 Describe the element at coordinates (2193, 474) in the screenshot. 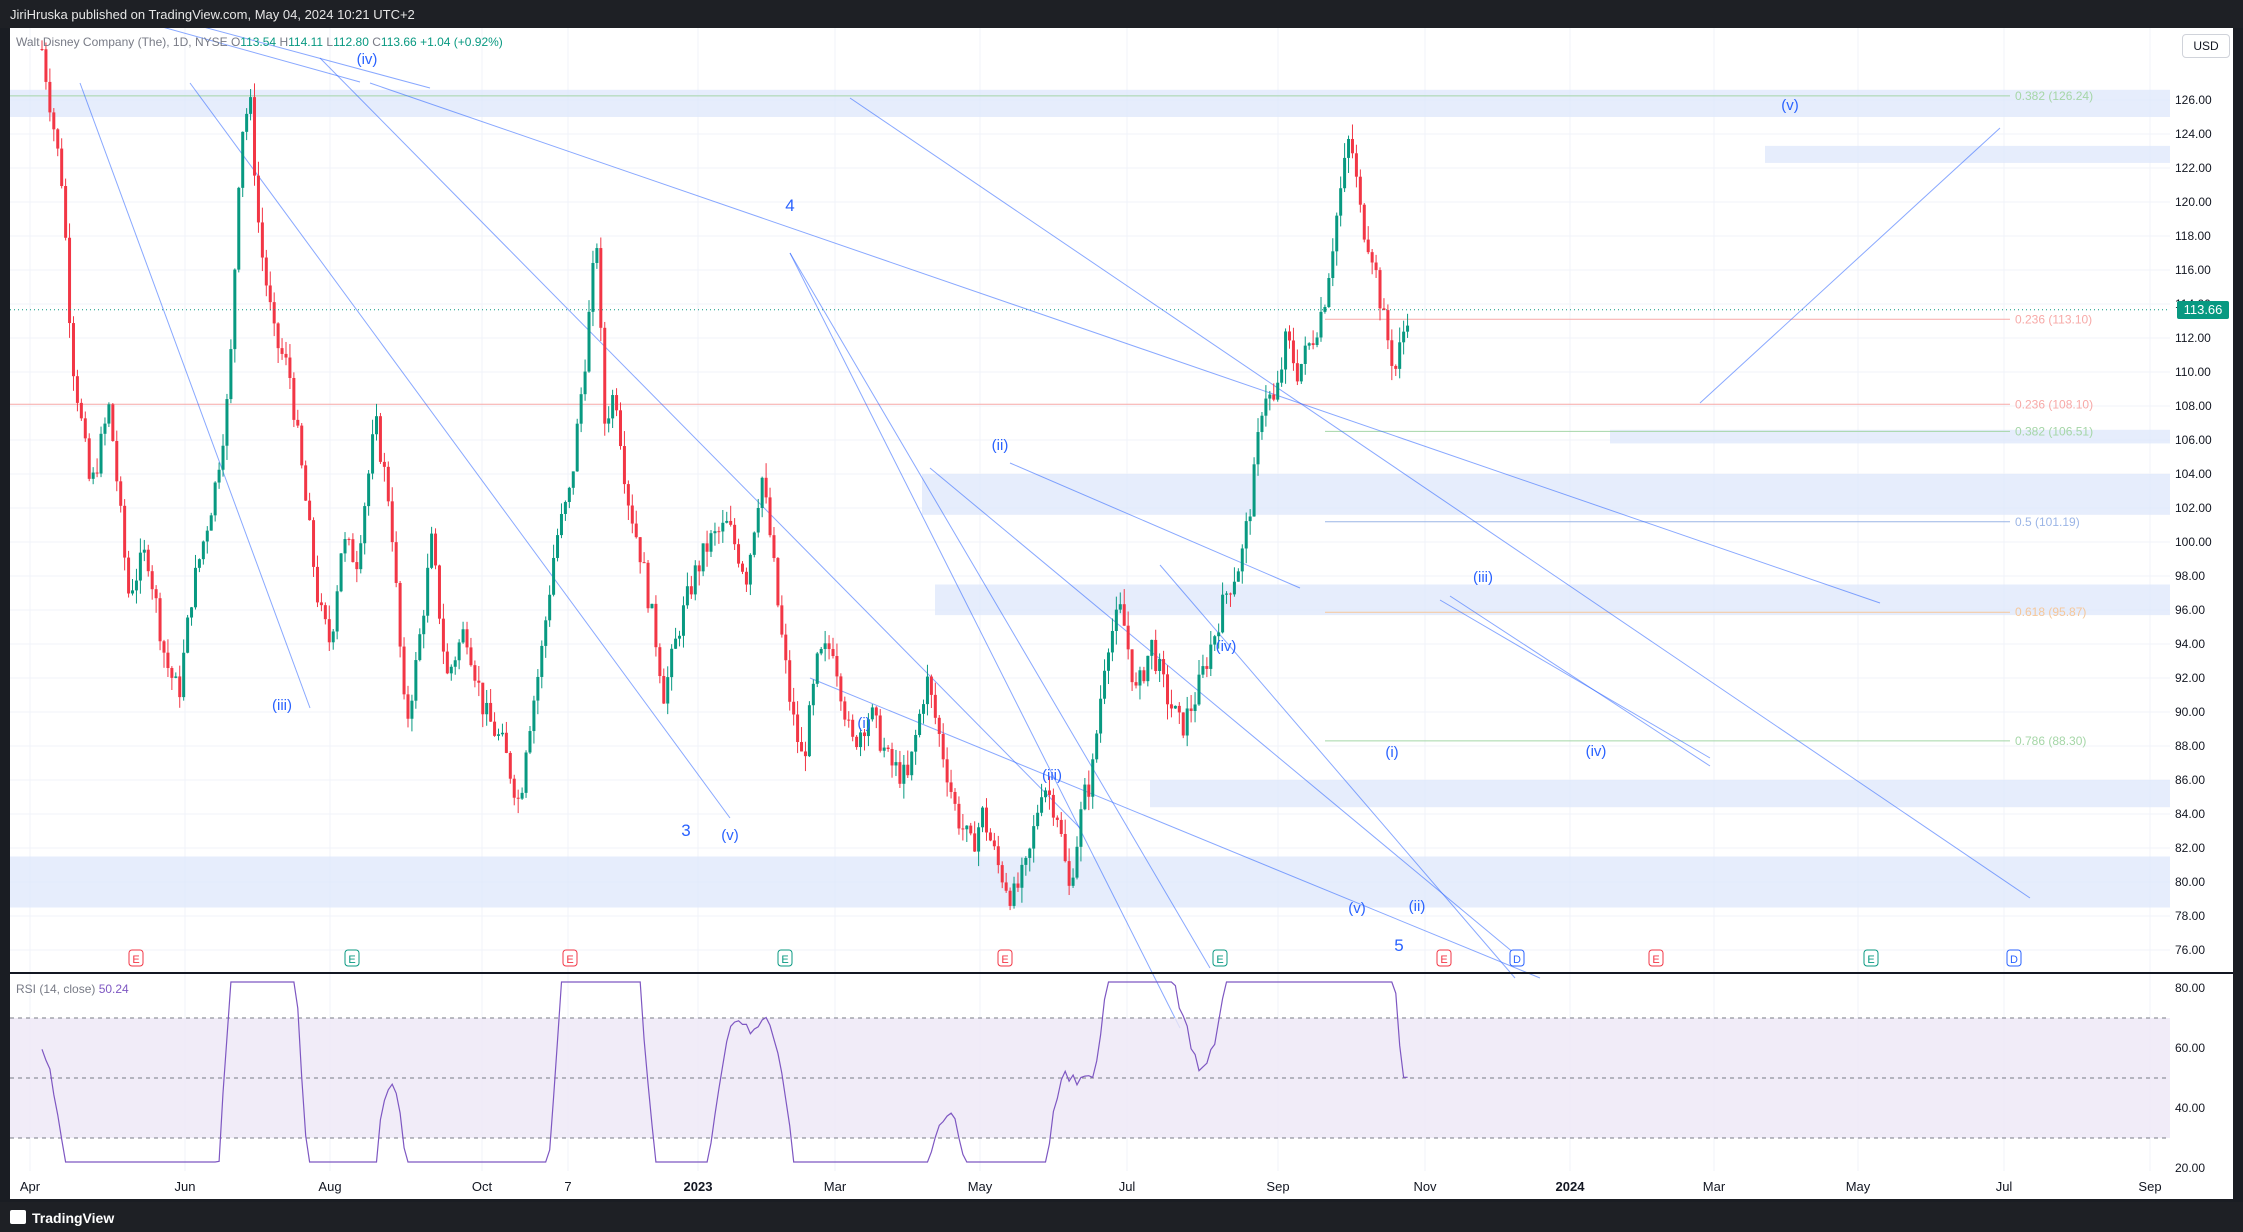

I see `price-axis-label: 104.00` at that location.